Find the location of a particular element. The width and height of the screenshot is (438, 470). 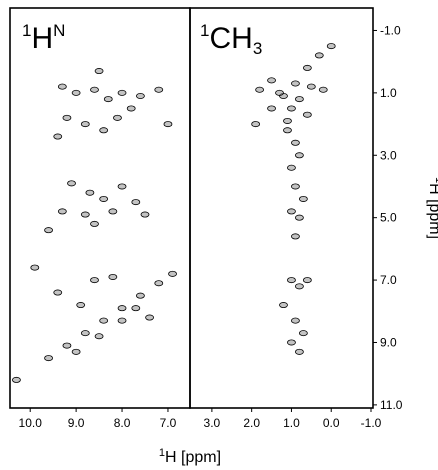

x-tick-label: 0.0 is located at coordinates (331, 423).